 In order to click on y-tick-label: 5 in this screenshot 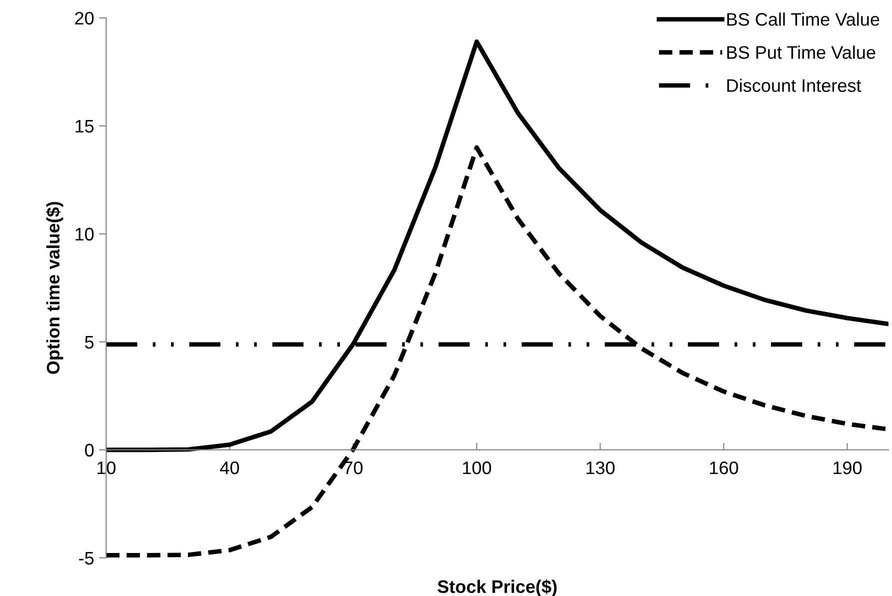, I will do `click(89, 342)`.